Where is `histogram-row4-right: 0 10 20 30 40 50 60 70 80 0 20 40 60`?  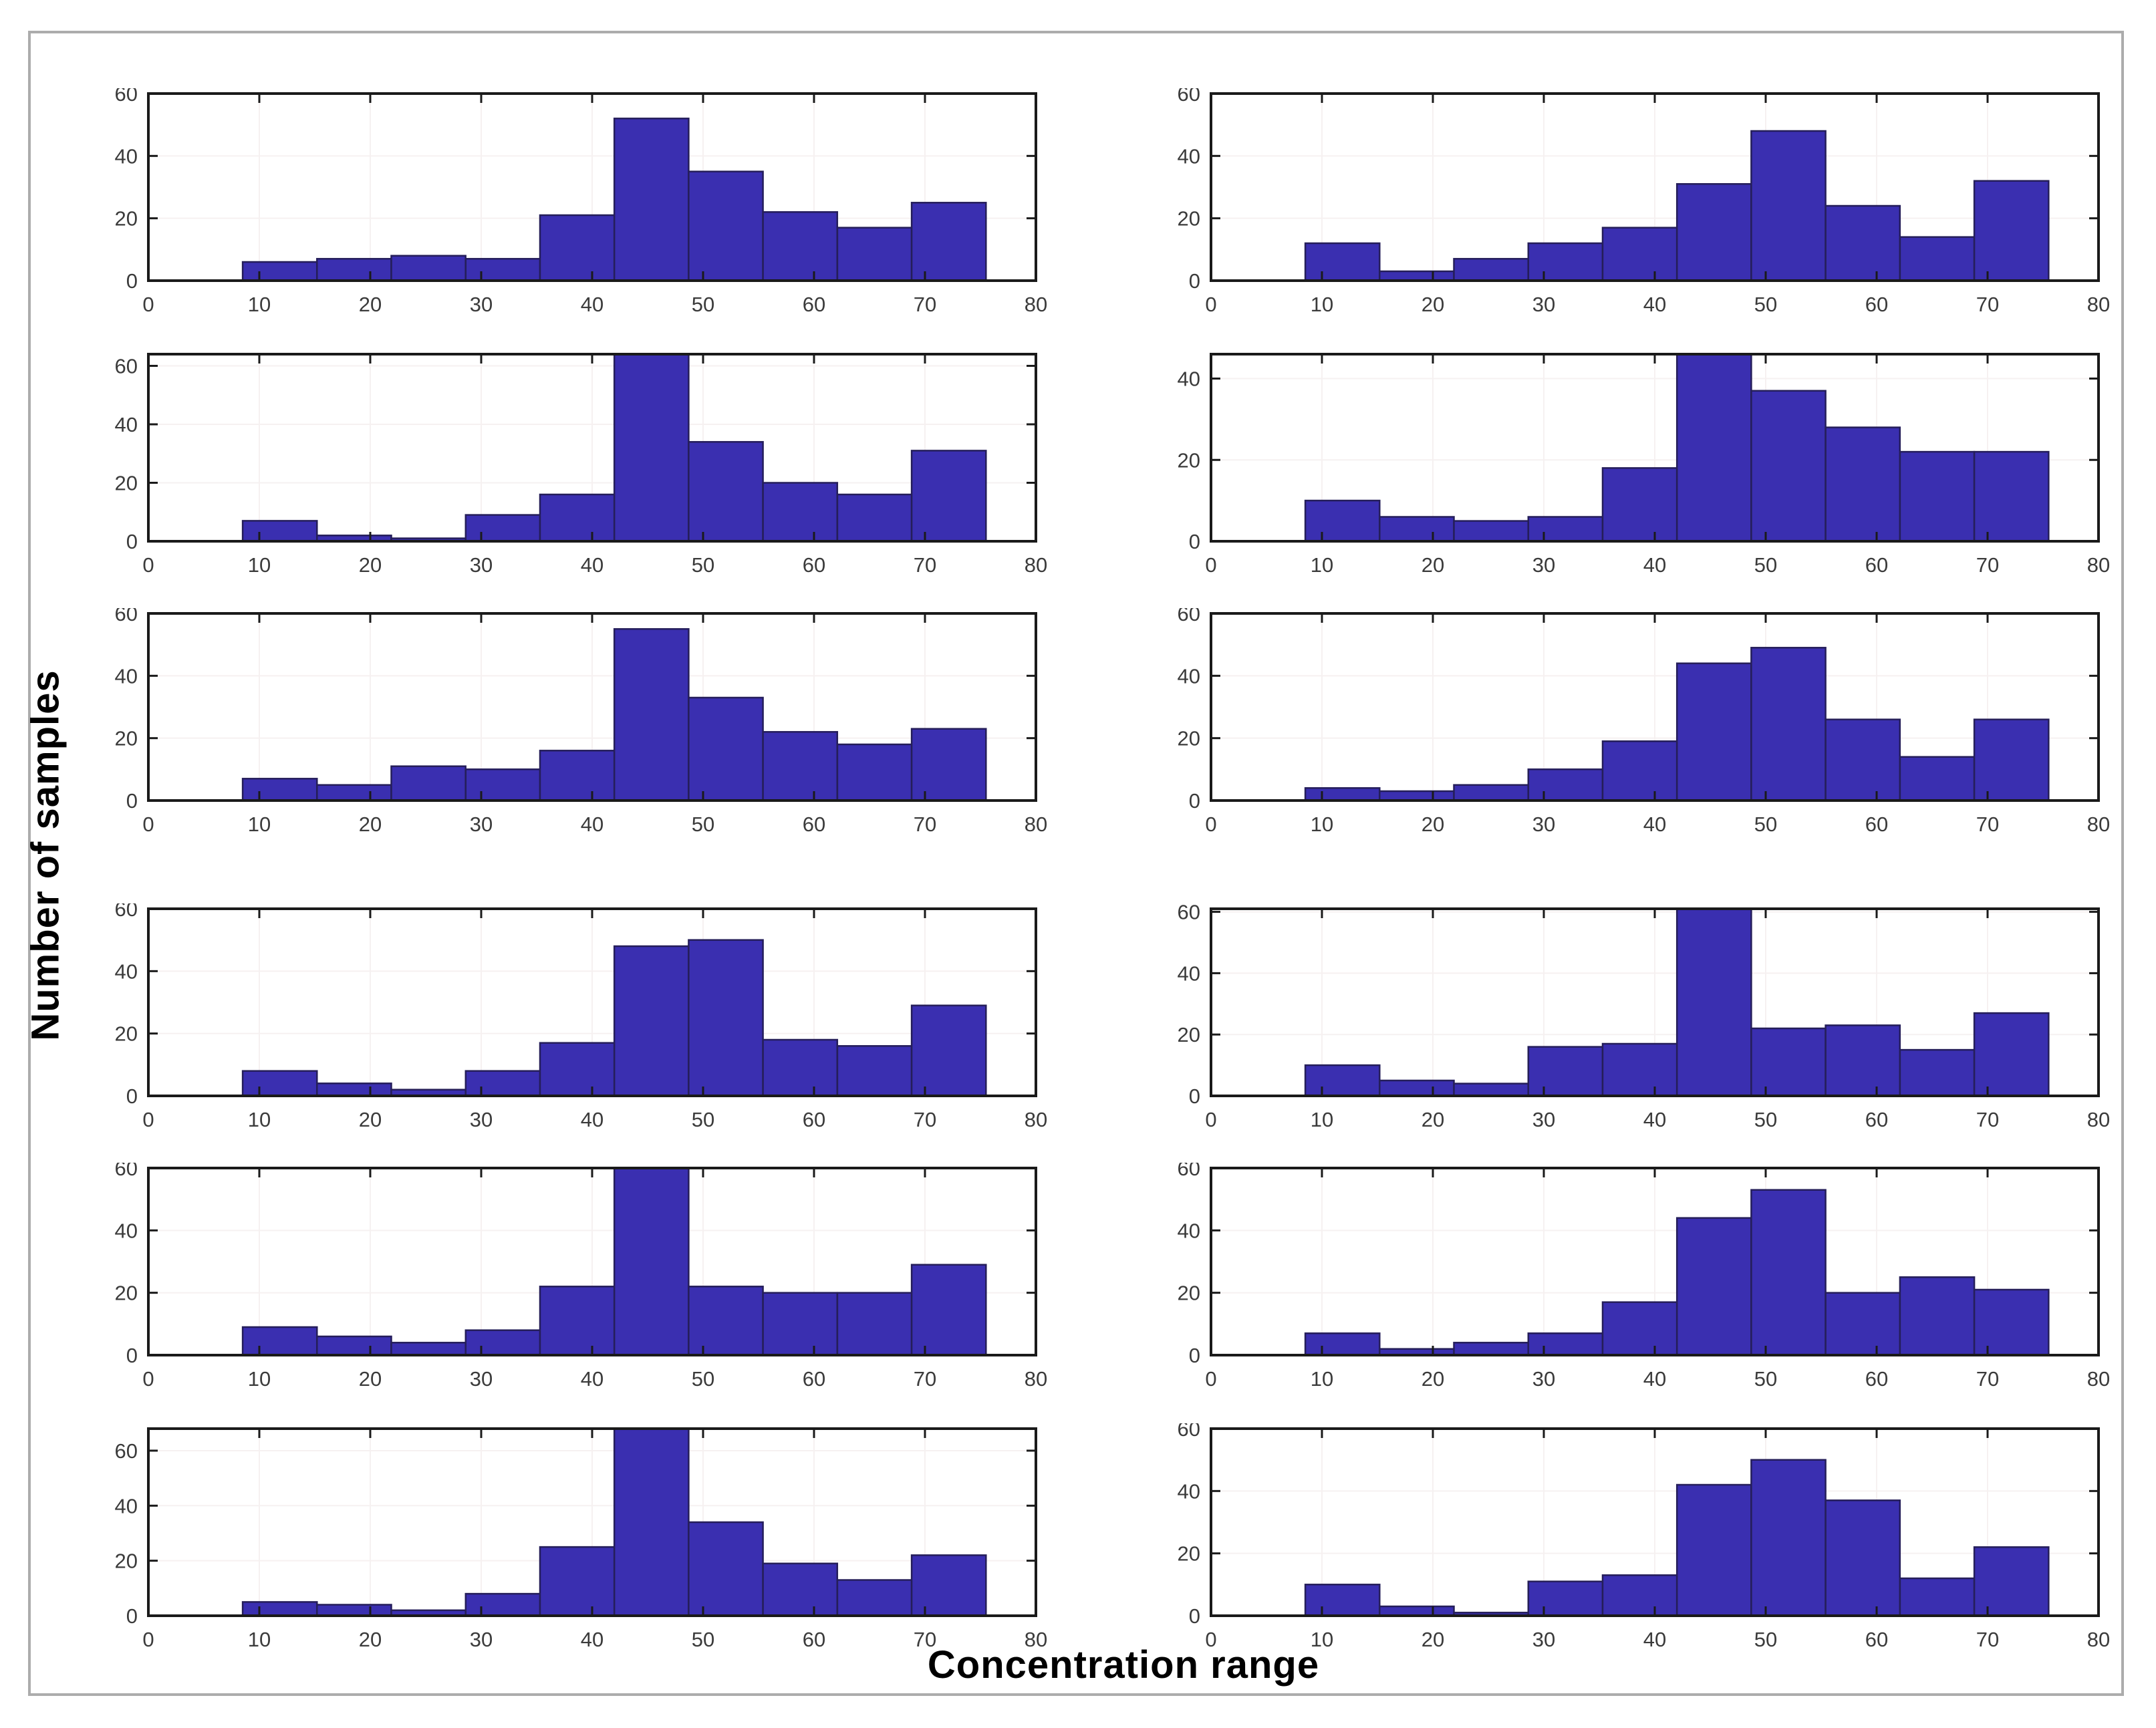
histogram-row4-right: 0 10 20 30 40 50 60 70 80 0 20 40 60 is located at coordinates (1631, 1019).